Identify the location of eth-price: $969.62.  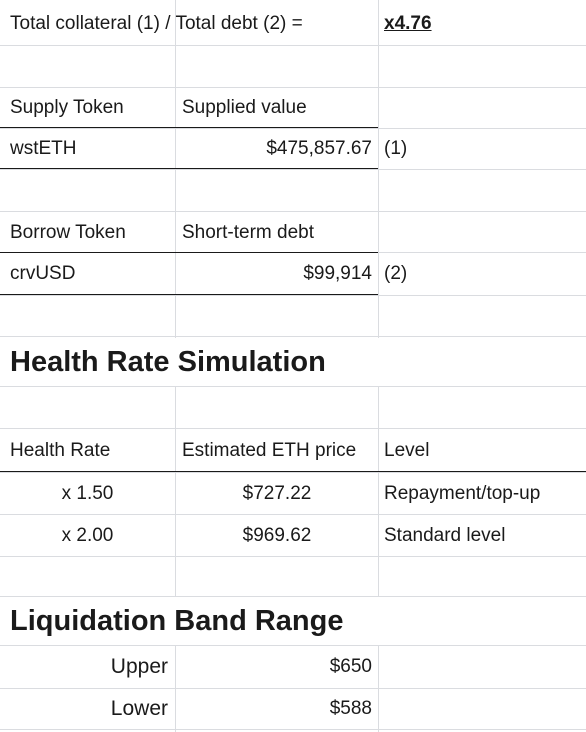
(277, 535).